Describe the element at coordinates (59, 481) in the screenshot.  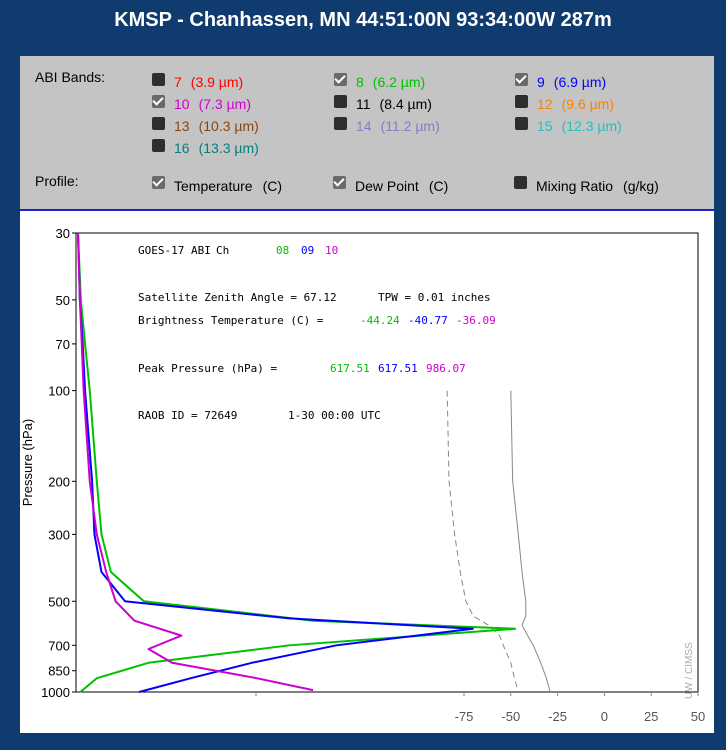
I see `y-tick-label: 200` at that location.